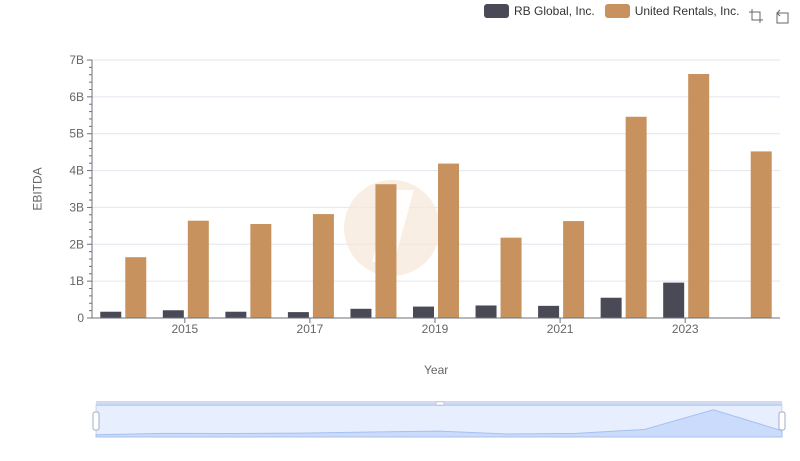  Describe the element at coordinates (560, 329) in the screenshot. I see `x-tick-label: 2021` at that location.